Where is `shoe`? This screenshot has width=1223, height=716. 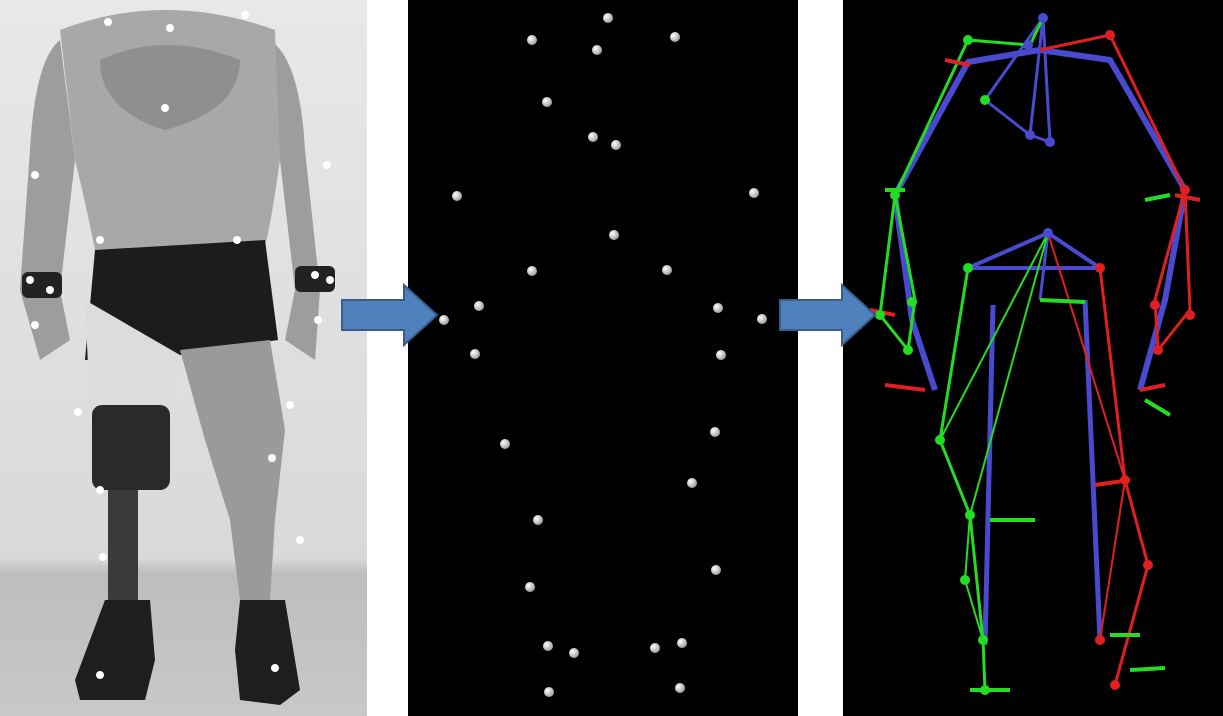 shoe is located at coordinates (267, 652).